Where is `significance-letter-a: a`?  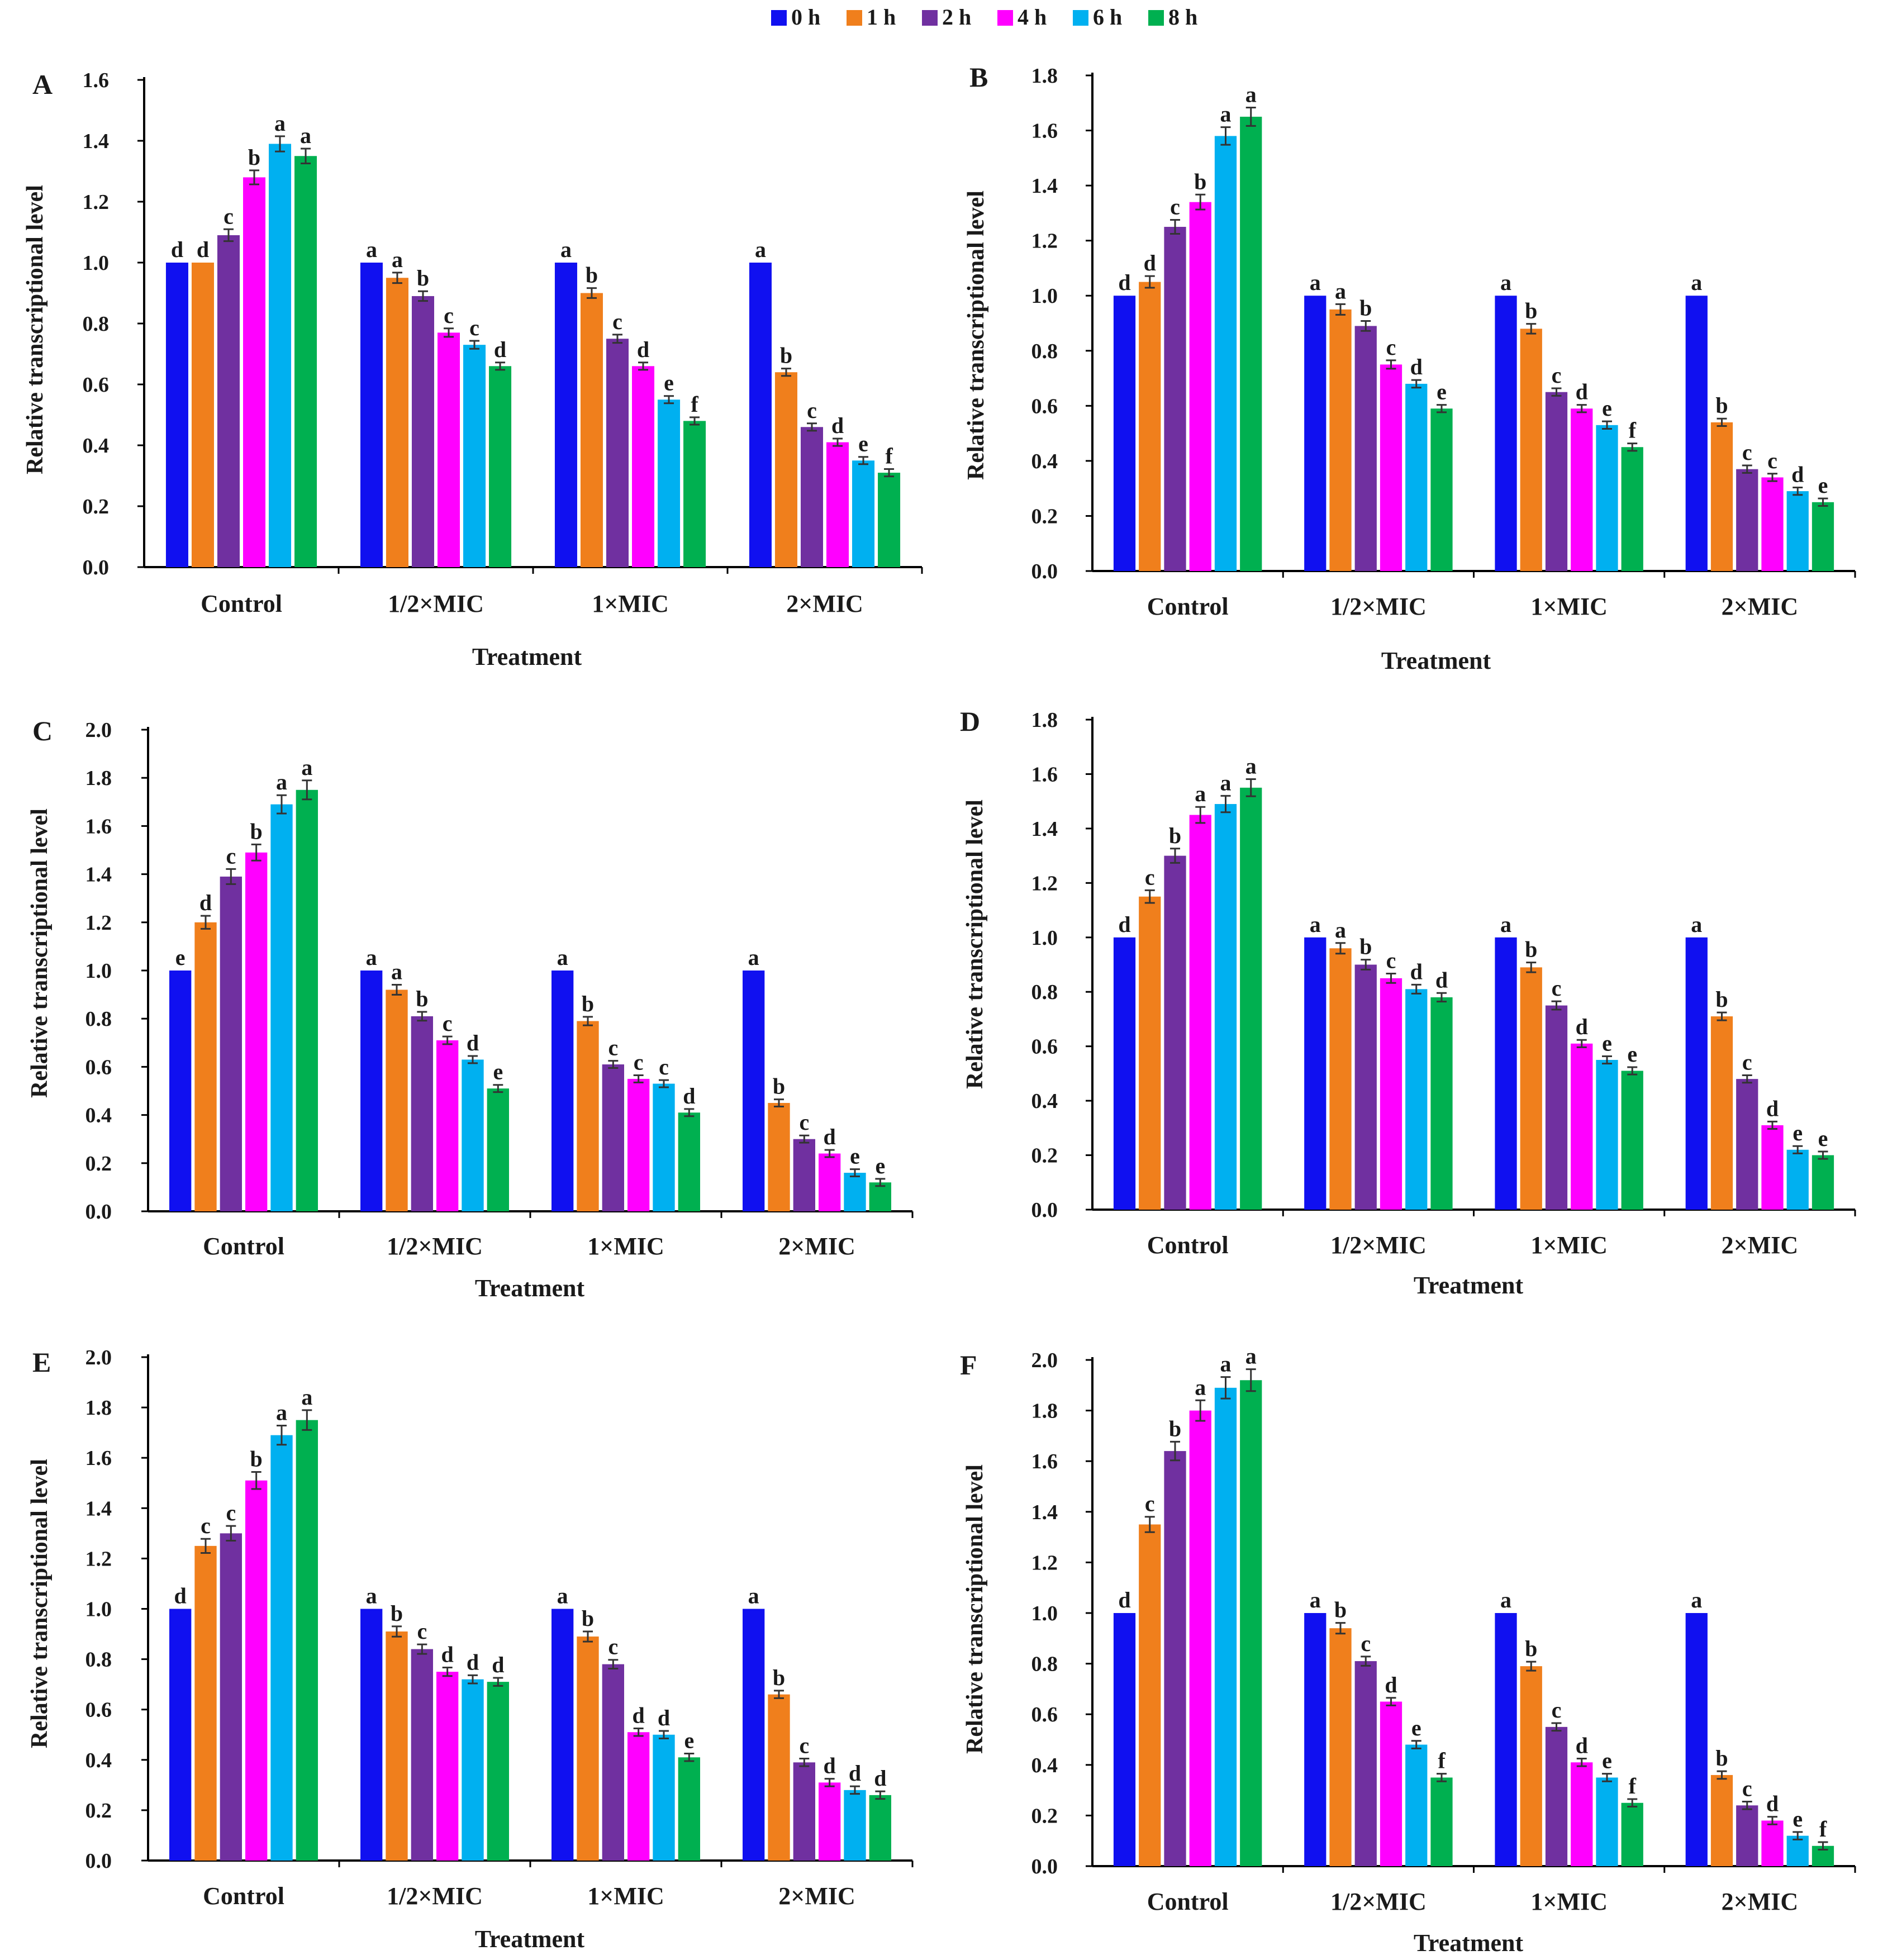 significance-letter-a: a is located at coordinates (280, 123).